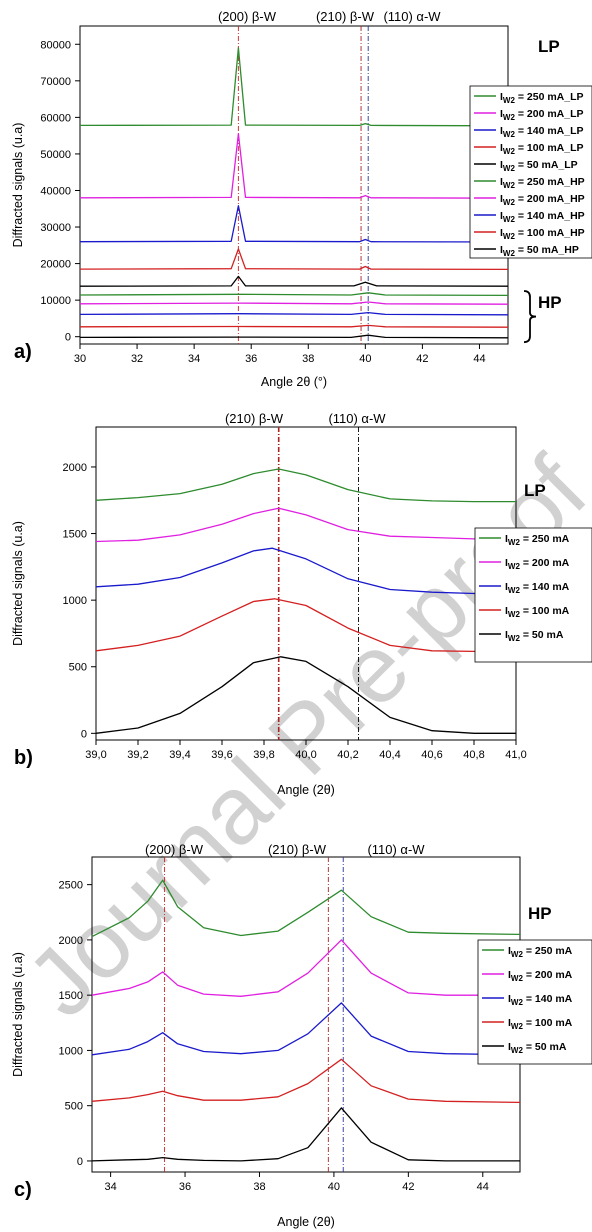 The image size is (592, 1232). I want to click on legend-label-rest: = 200 mA_HP, so click(550, 199).